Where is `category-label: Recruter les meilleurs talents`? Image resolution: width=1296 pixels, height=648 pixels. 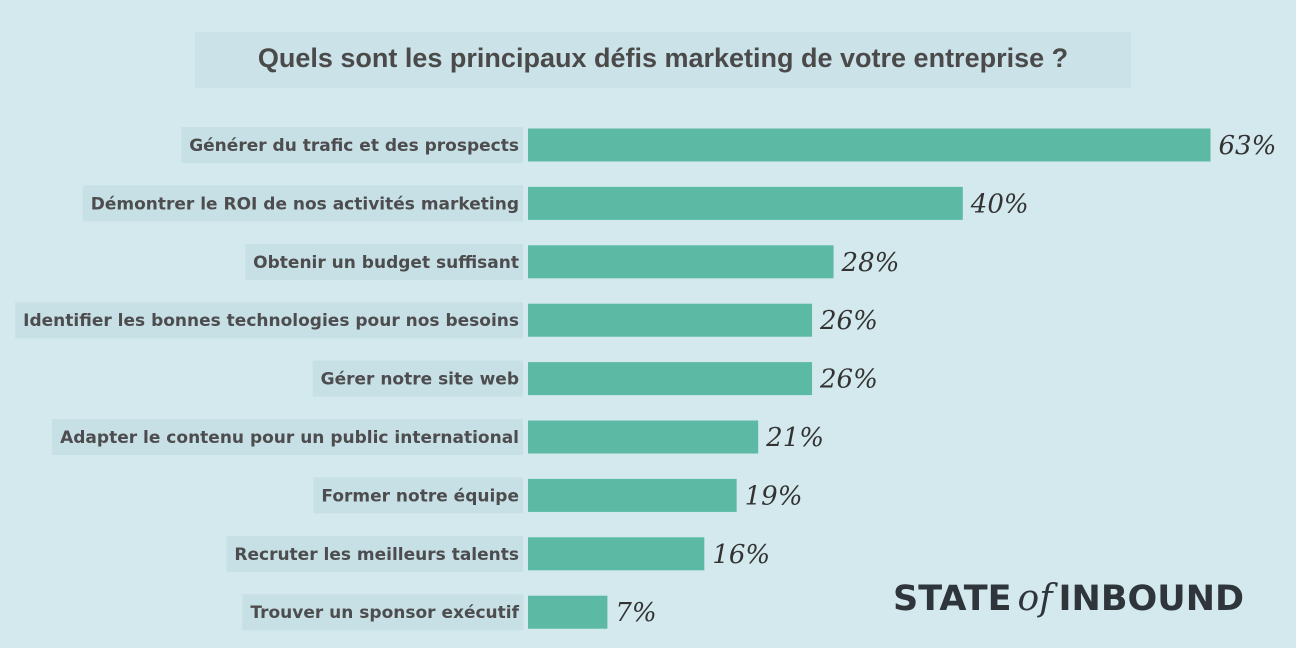
category-label: Recruter les meilleurs talents is located at coordinates (376, 555).